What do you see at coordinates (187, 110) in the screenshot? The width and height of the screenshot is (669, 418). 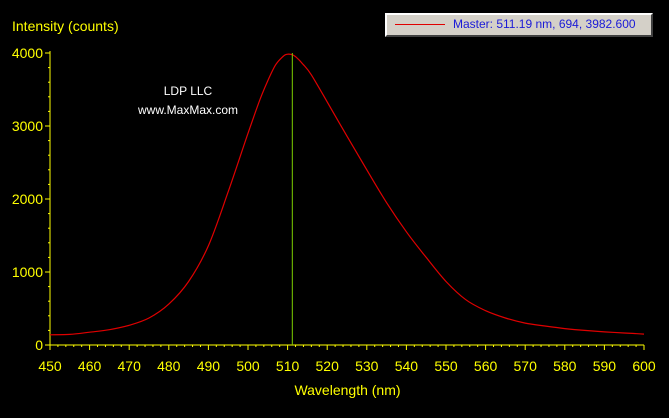 I see `annotation-website: www.MaxMax.com` at bounding box center [187, 110].